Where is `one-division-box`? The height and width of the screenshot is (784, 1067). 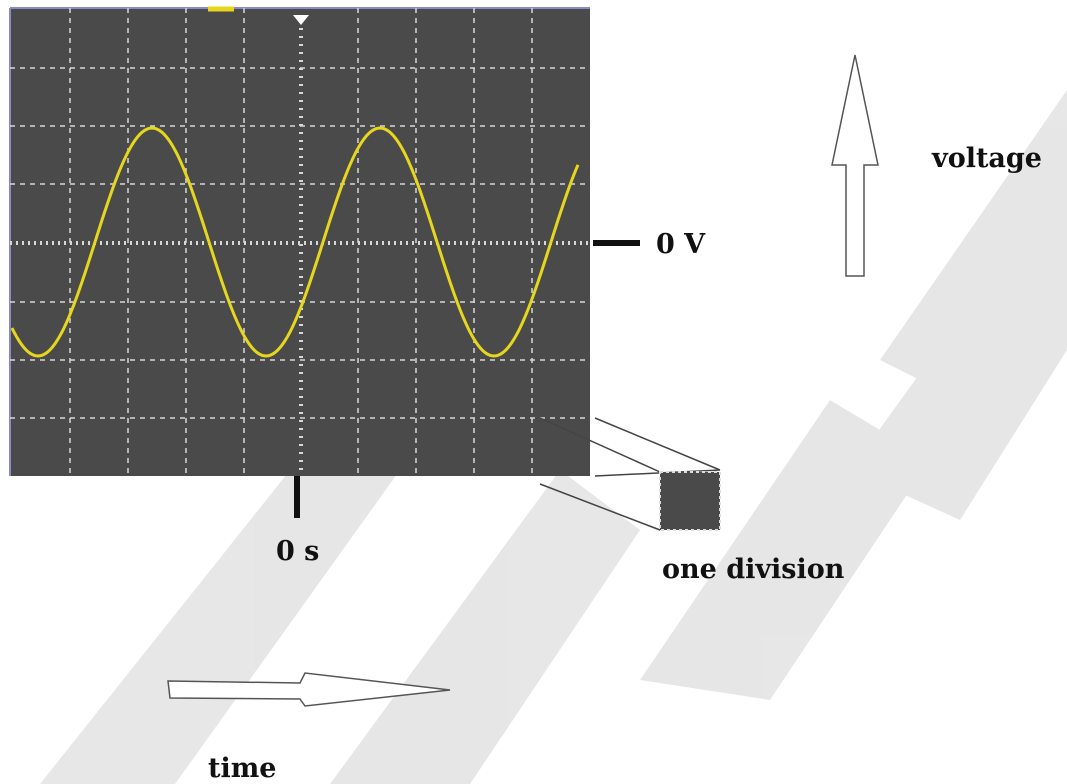
one-division-box is located at coordinates (690, 501).